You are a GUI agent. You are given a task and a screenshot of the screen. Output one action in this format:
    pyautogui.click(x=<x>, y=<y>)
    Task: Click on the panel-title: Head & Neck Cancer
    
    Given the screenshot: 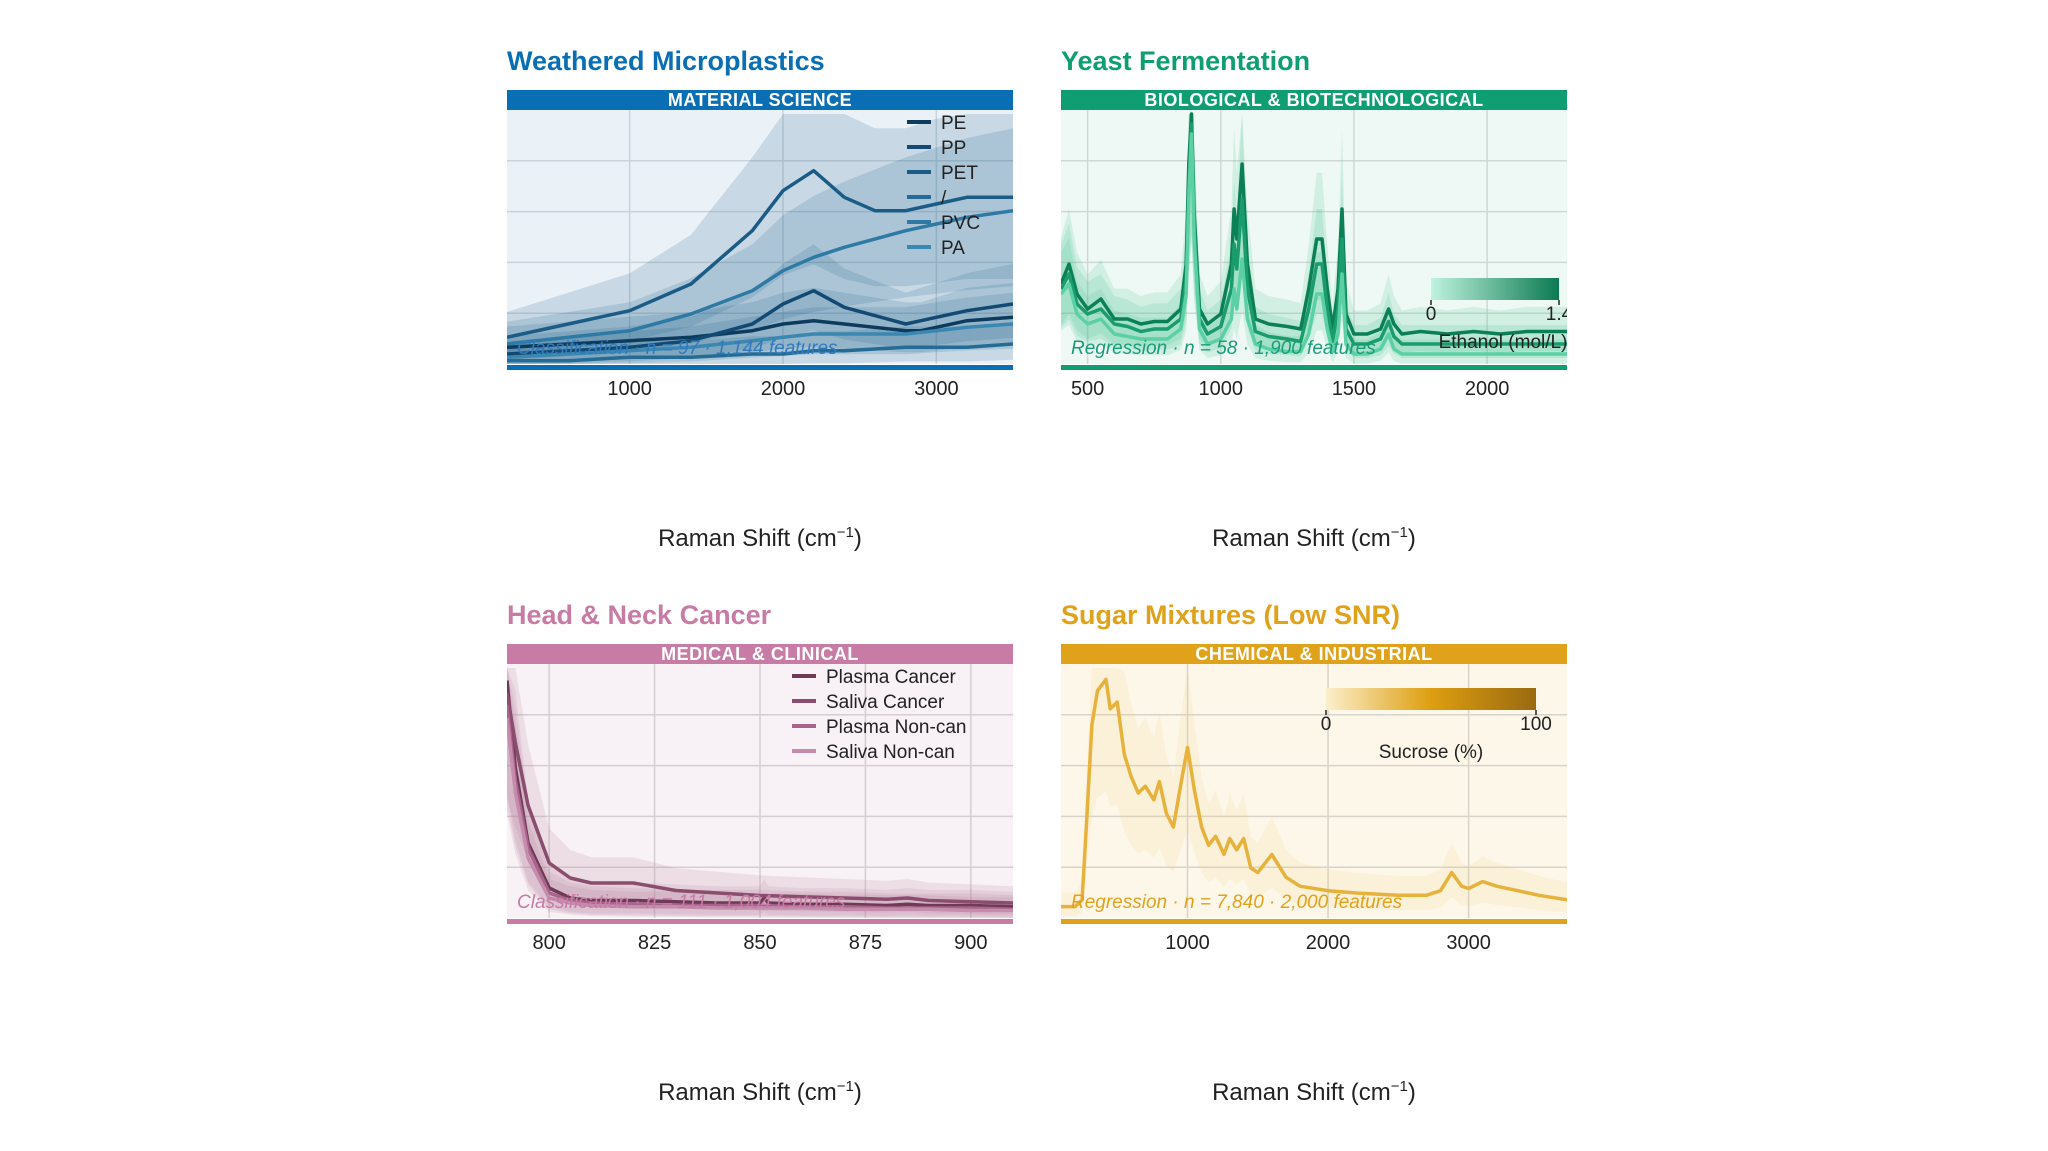 What is the action you would take?
    pyautogui.click(x=639, y=615)
    